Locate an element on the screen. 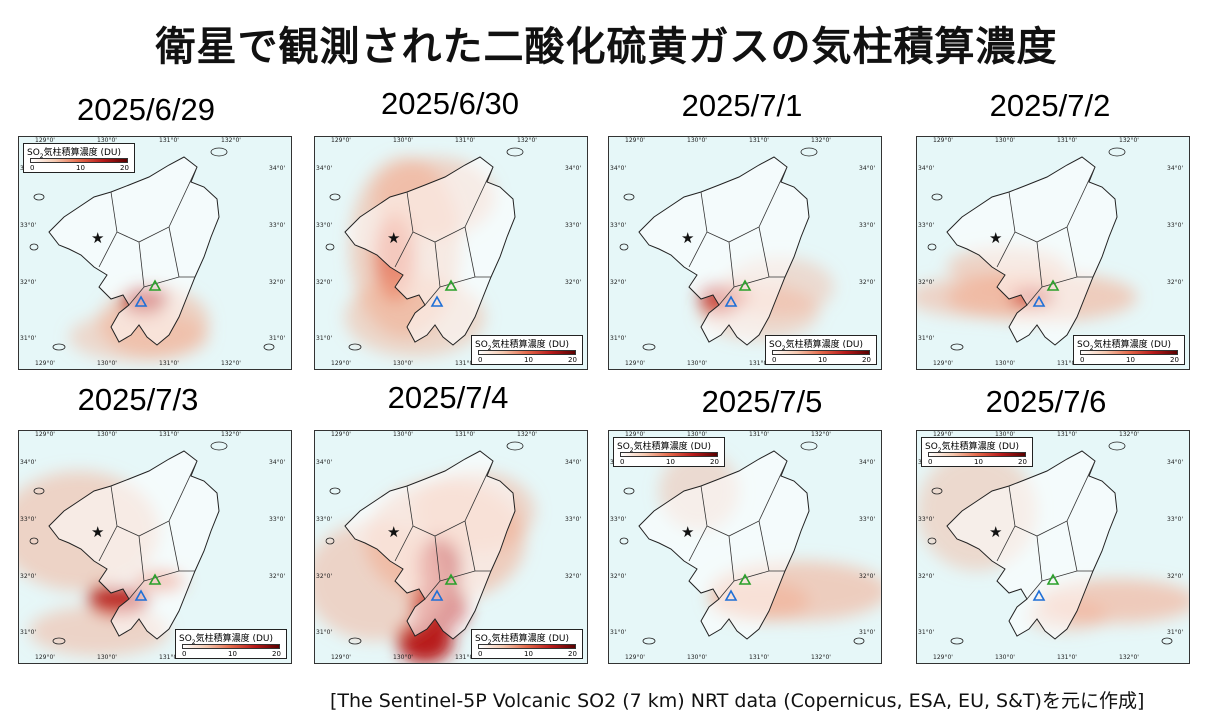 Image resolution: width=1213 pixels, height=727 pixels. panel-date: 2025/7/6 is located at coordinates (1046, 401).